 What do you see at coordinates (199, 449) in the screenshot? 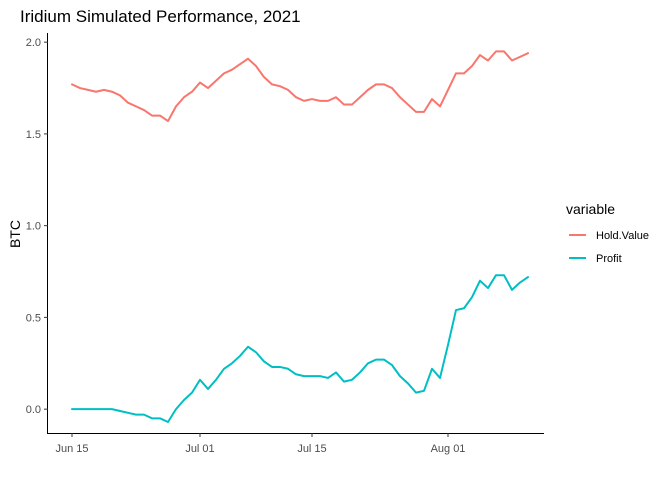
I see `x-tick-label: Jul 01` at bounding box center [199, 449].